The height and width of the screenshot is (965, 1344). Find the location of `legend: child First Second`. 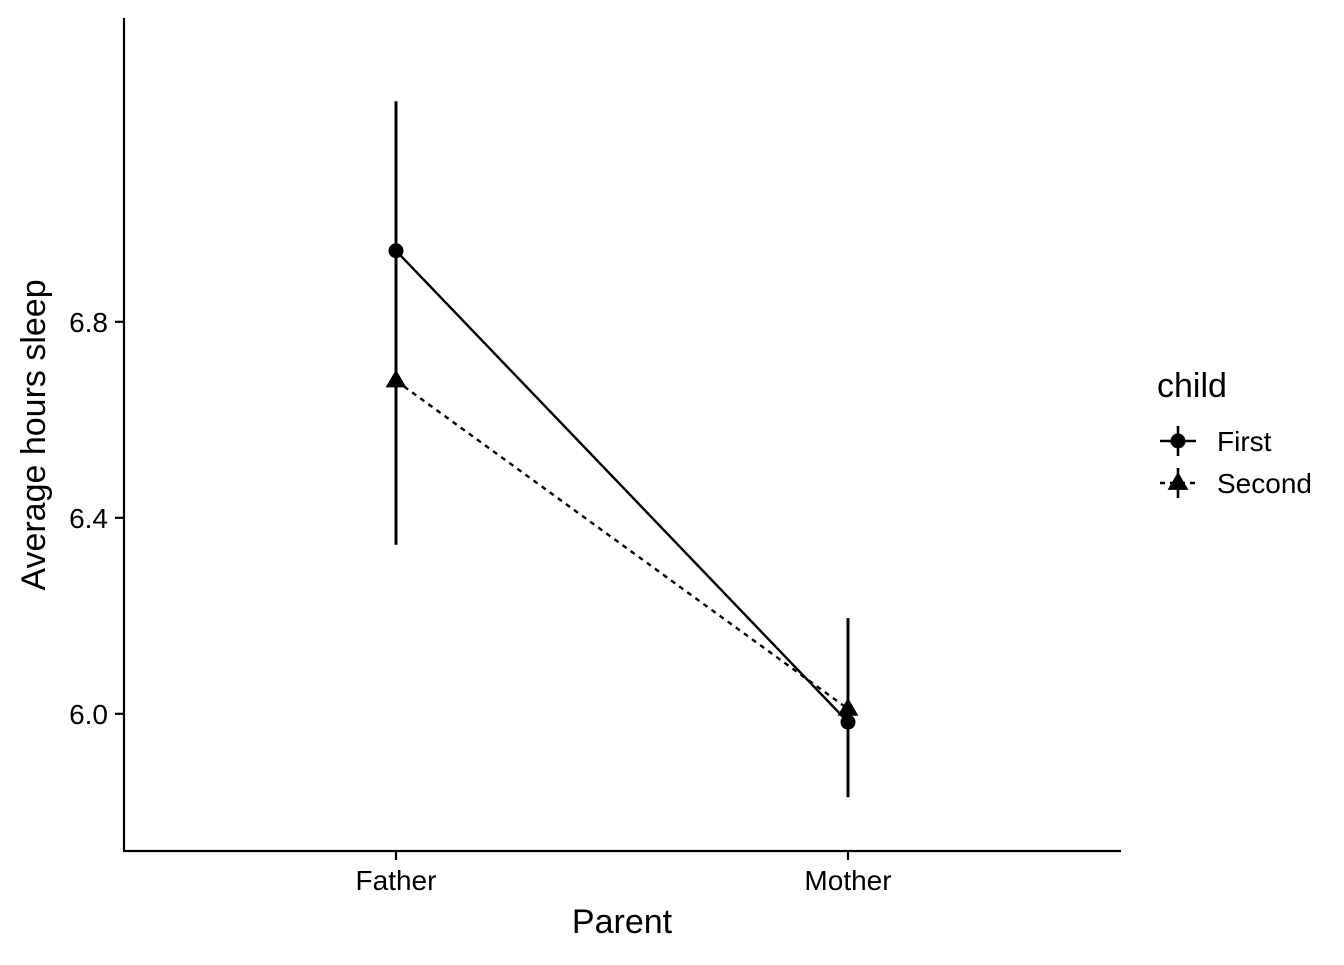

legend: child First Second is located at coordinates (1234, 433).